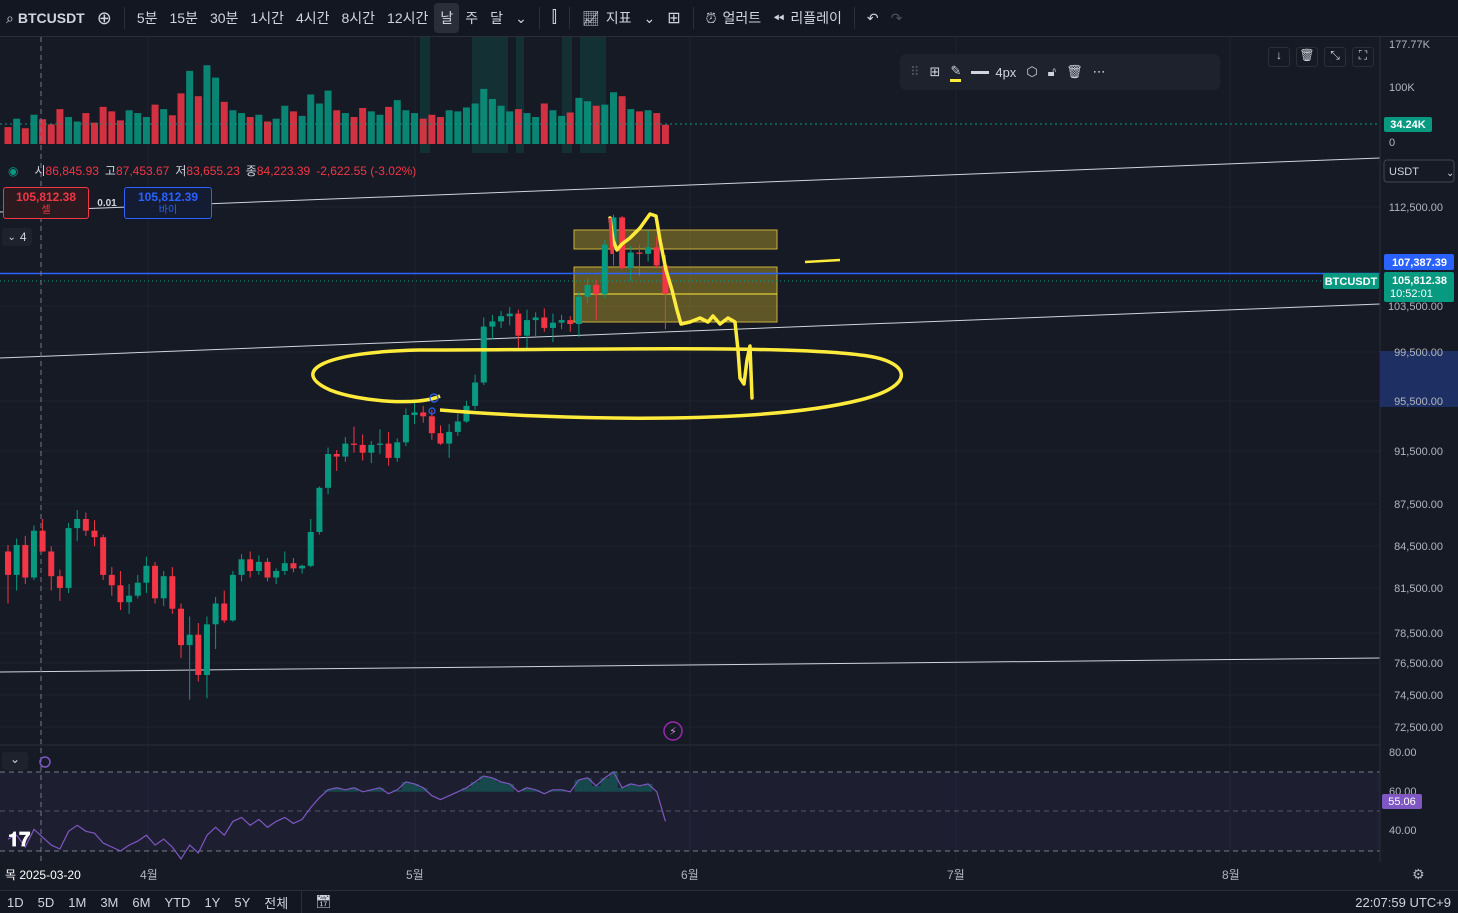 The image size is (1458, 913). Describe the element at coordinates (141, 902) in the screenshot. I see `range-6m: 6M` at that location.